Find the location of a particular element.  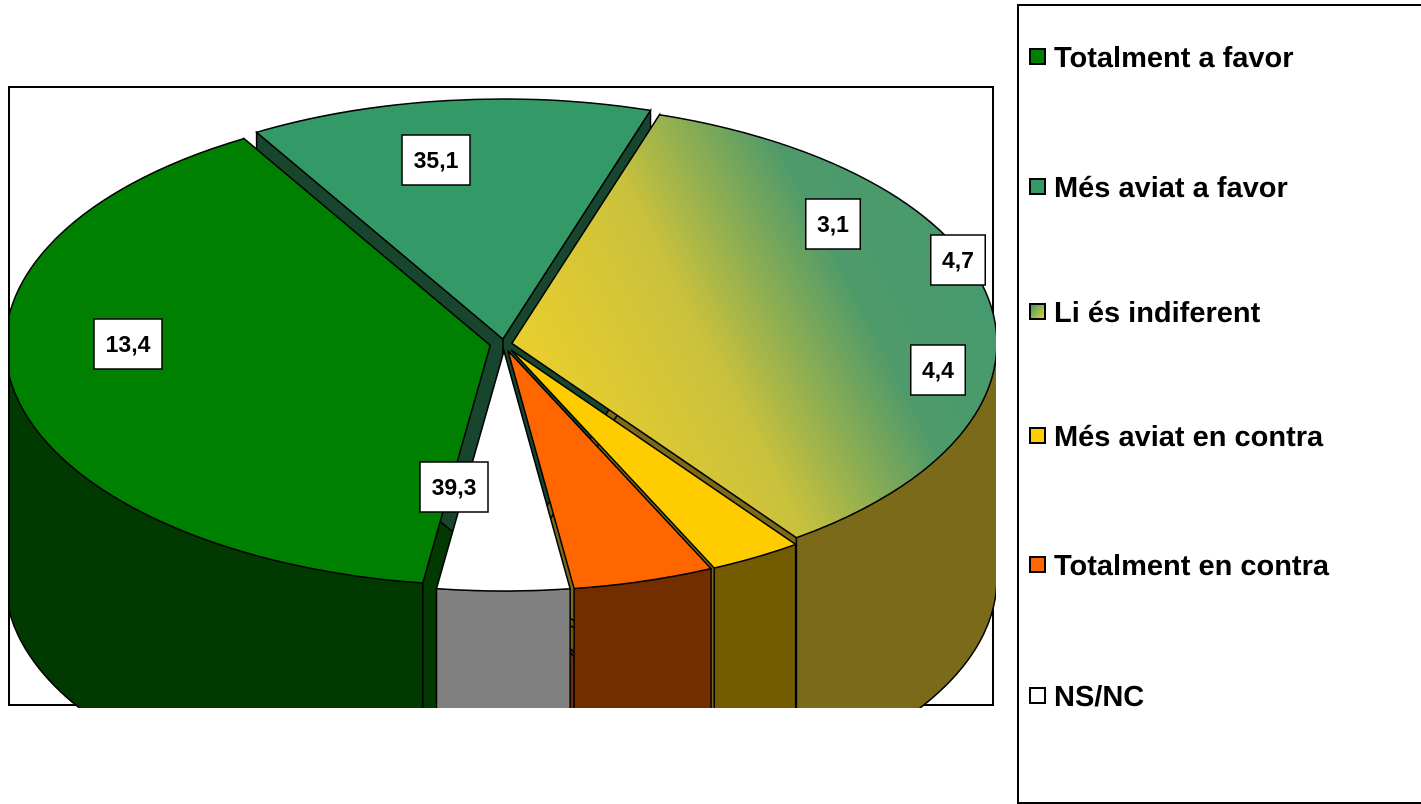

legend-item-mes-aviat-a-favor: Més aviat a favor is located at coordinates (1225, 188).